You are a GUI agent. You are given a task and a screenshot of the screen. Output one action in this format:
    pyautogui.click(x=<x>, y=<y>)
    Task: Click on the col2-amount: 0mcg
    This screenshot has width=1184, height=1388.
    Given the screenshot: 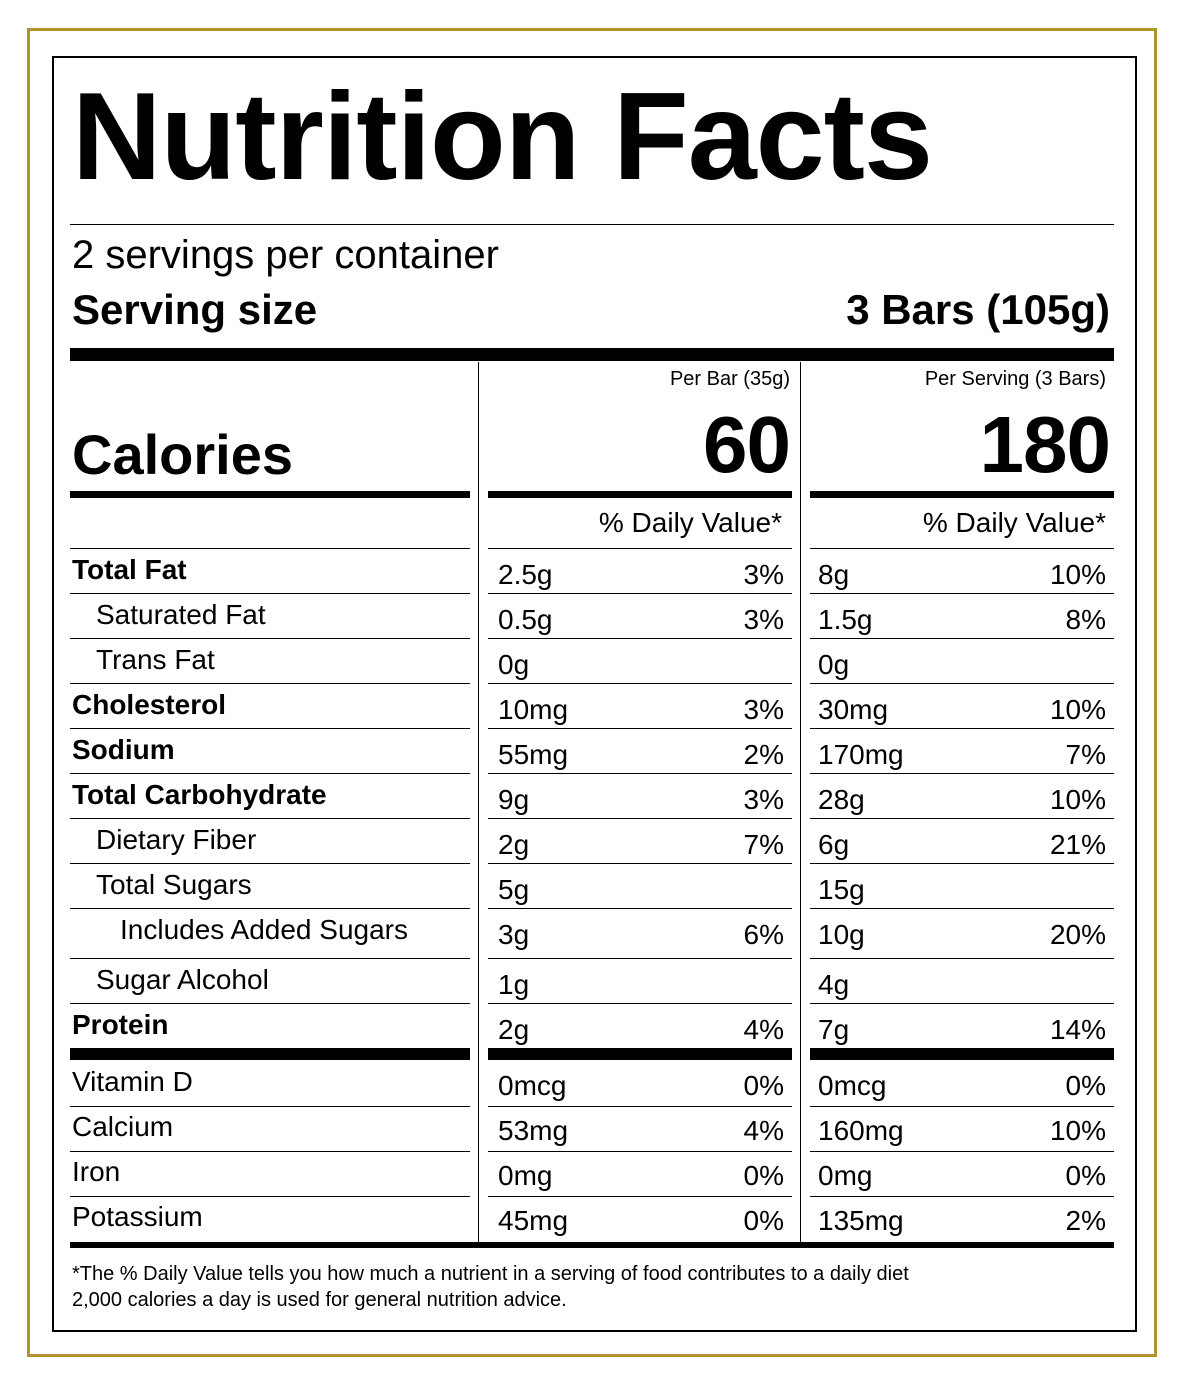 What is the action you would take?
    pyautogui.click(x=852, y=1085)
    